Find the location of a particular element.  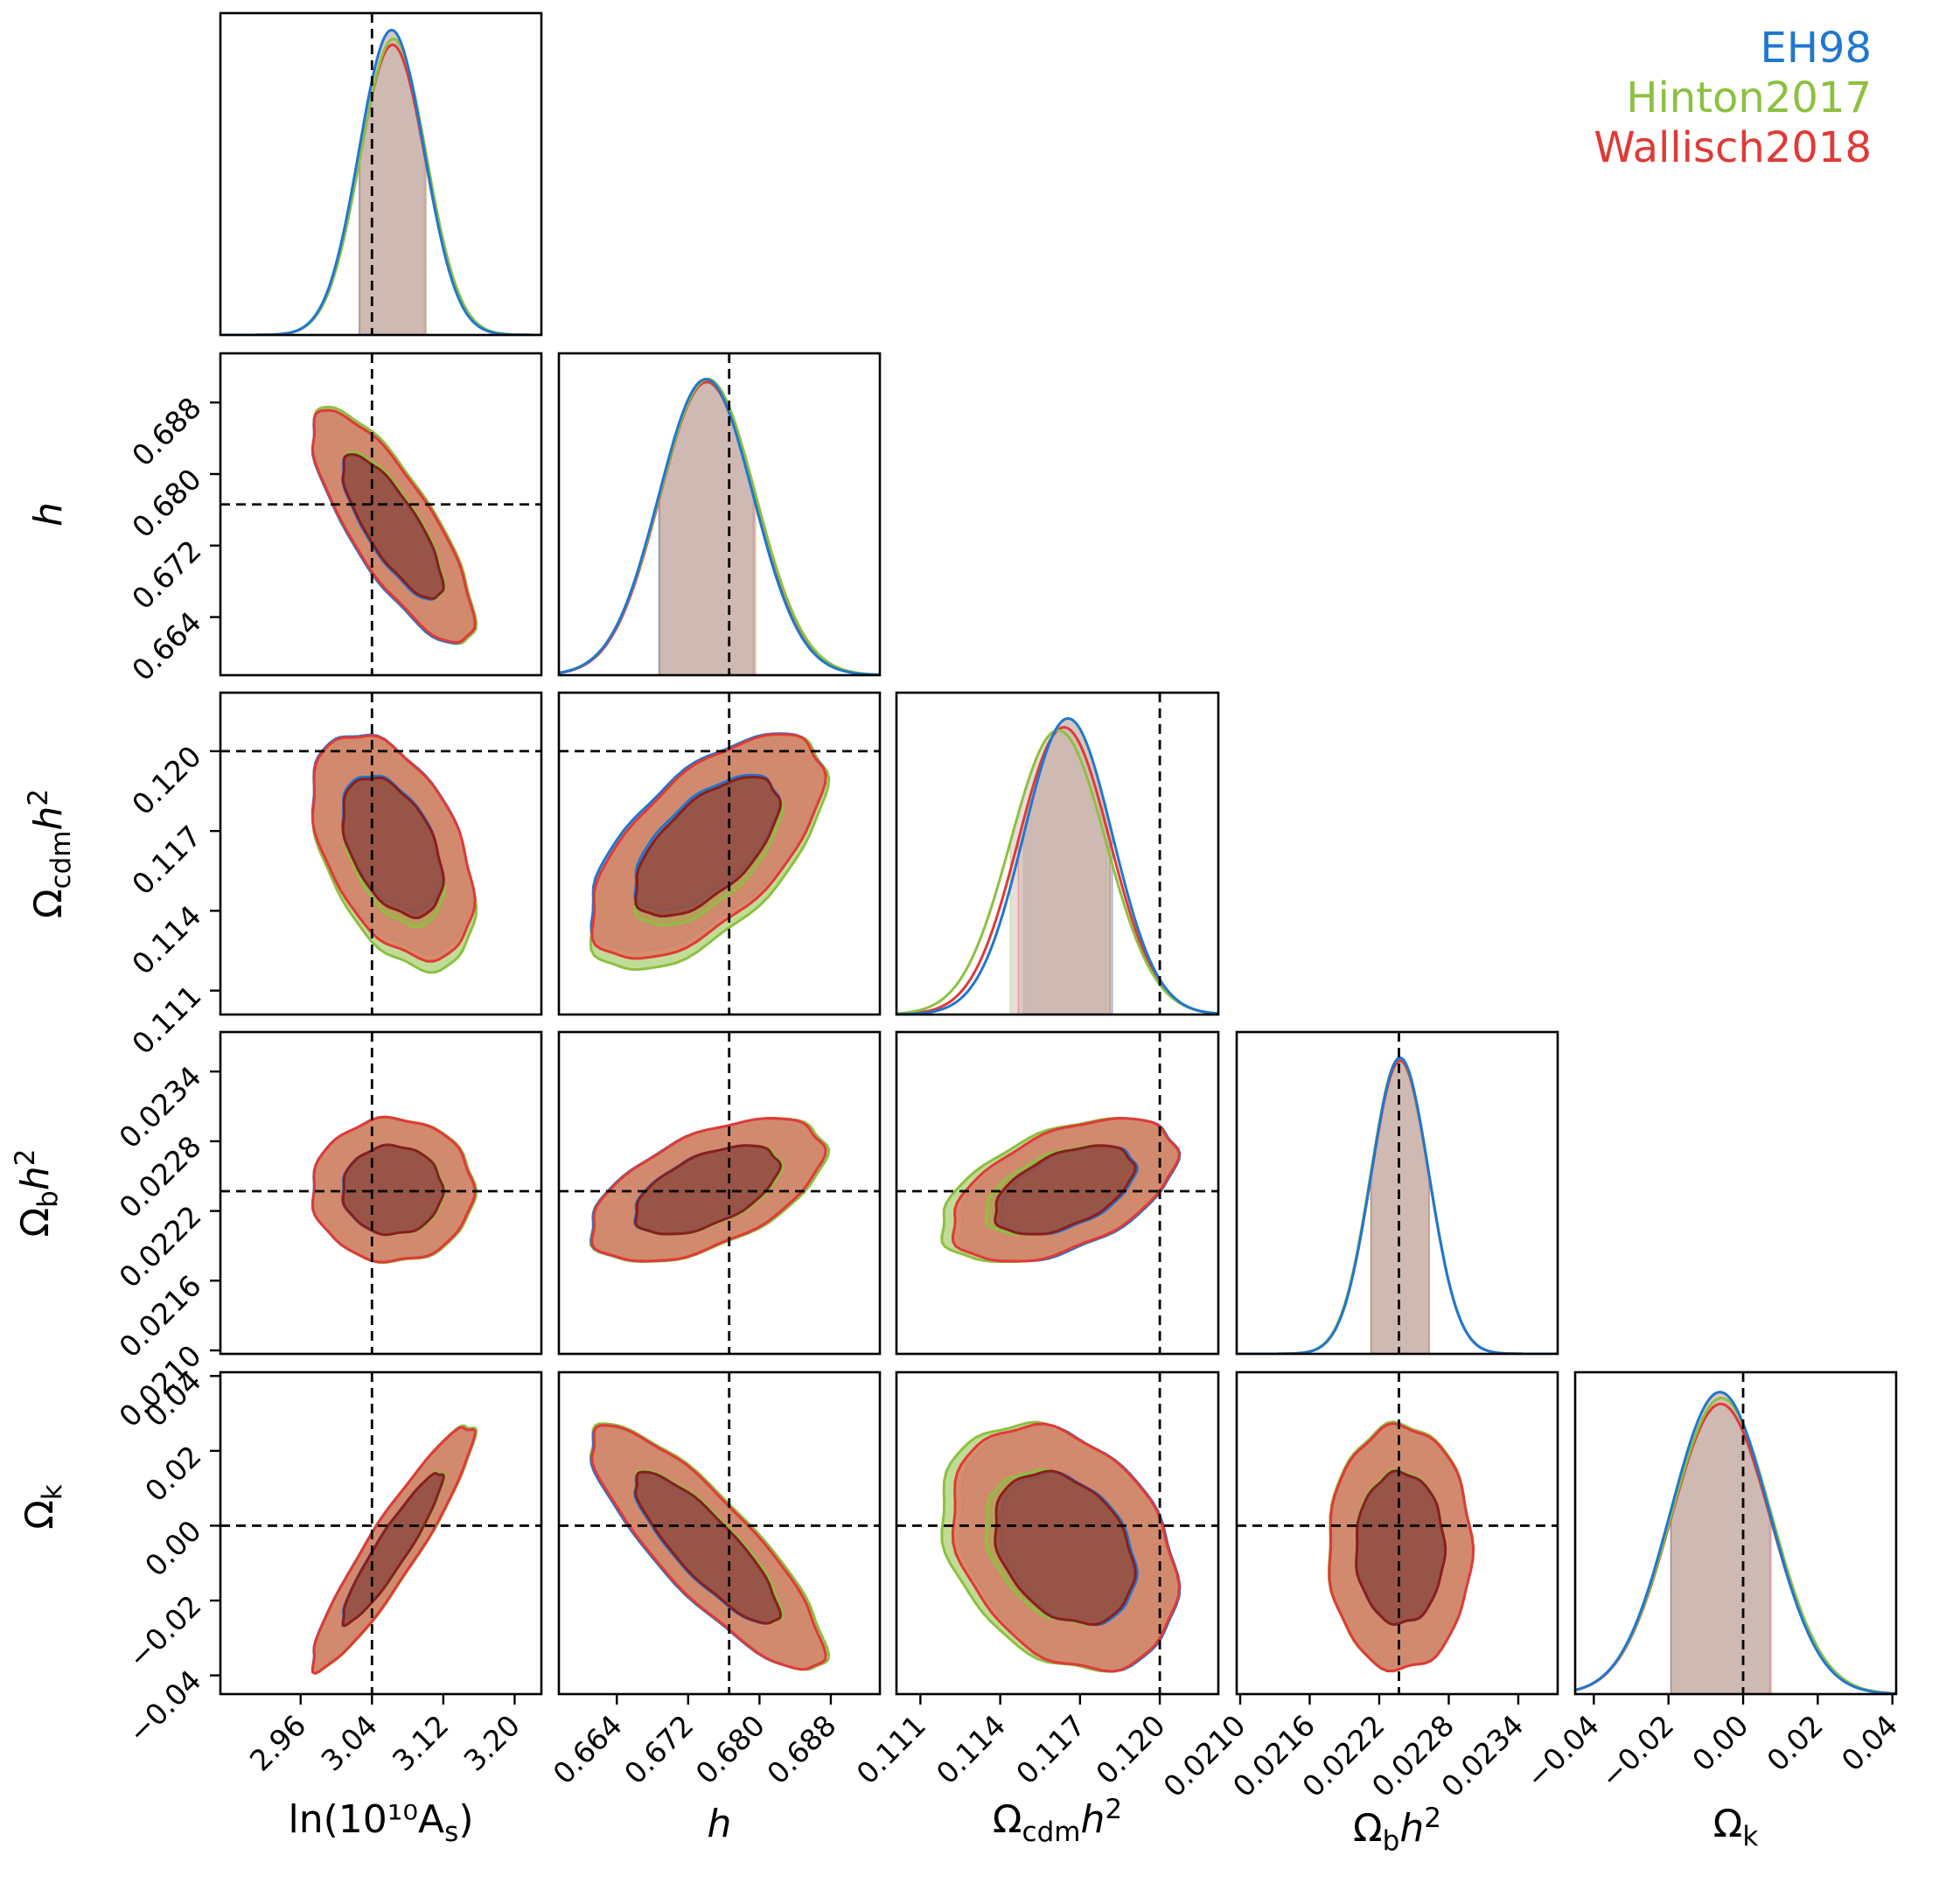

panel-ombh2-lnAs is located at coordinates (376, 1193).